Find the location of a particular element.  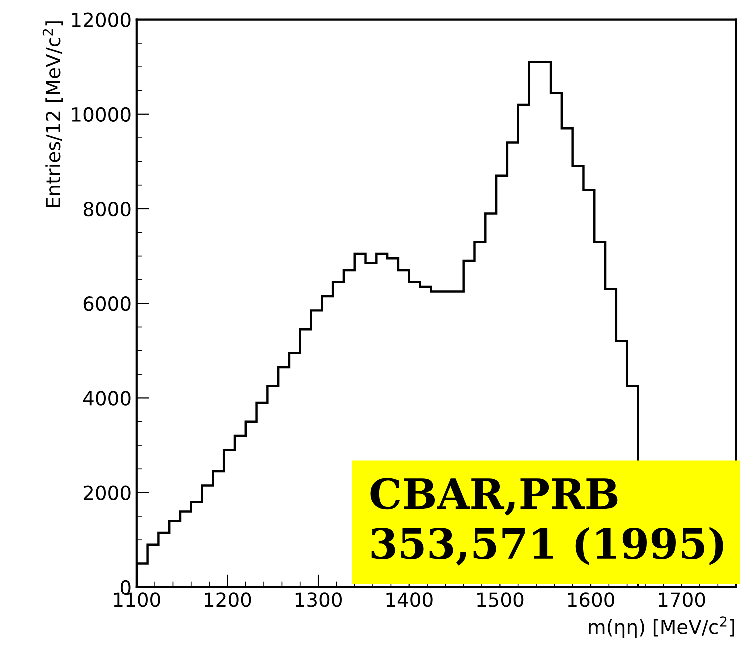

y-tick-label: 10000 is located at coordinates (101, 114).